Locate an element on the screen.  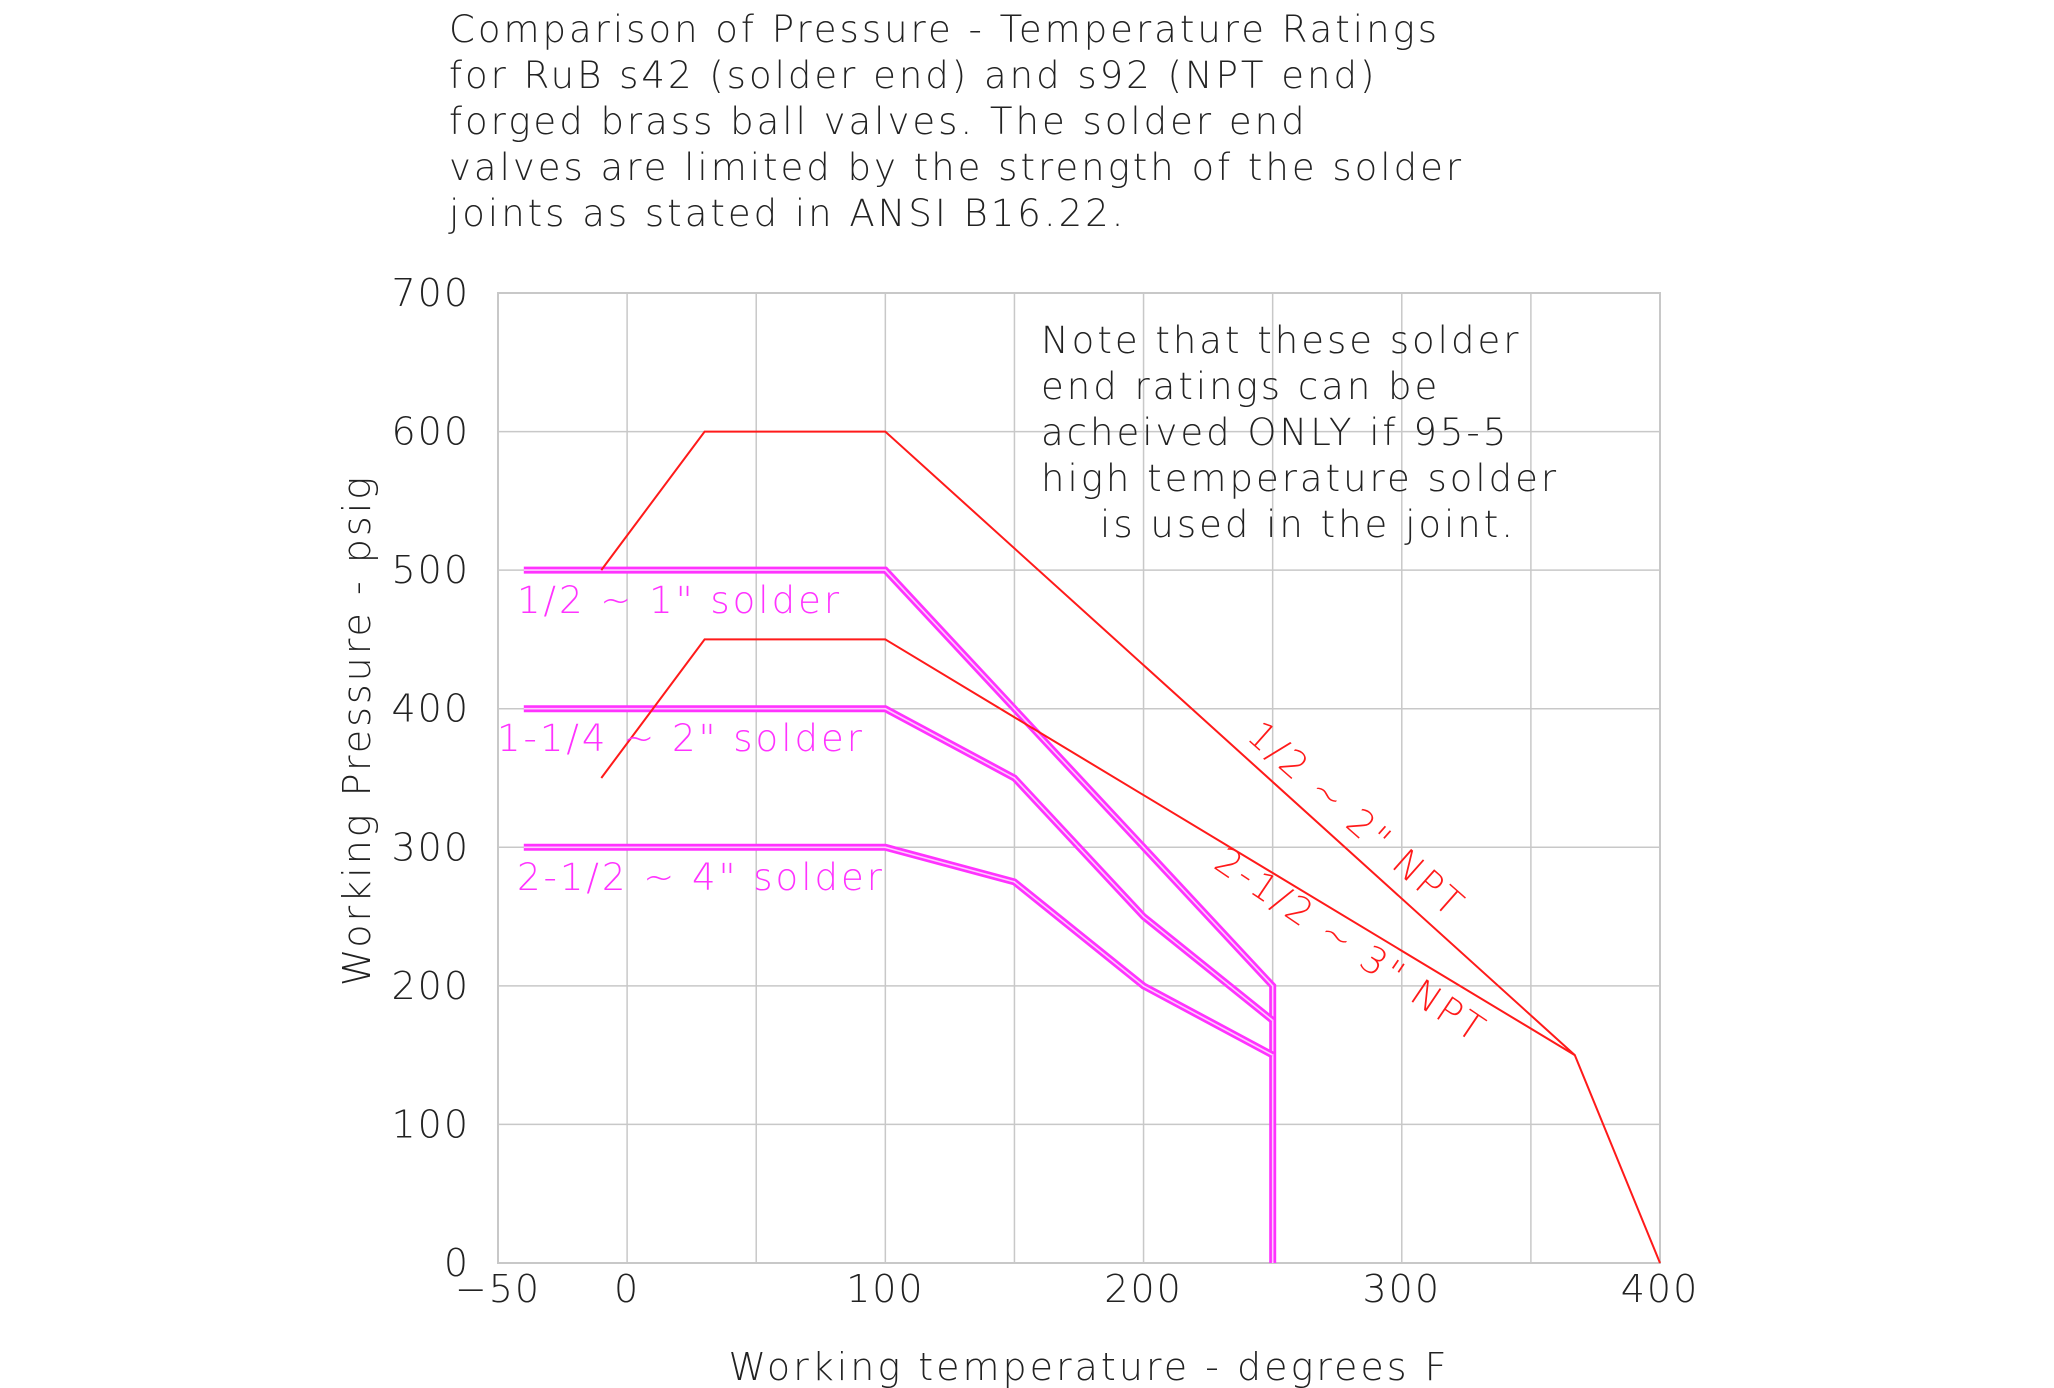
y-tick-label: 0 is located at coordinates (457, 1263).